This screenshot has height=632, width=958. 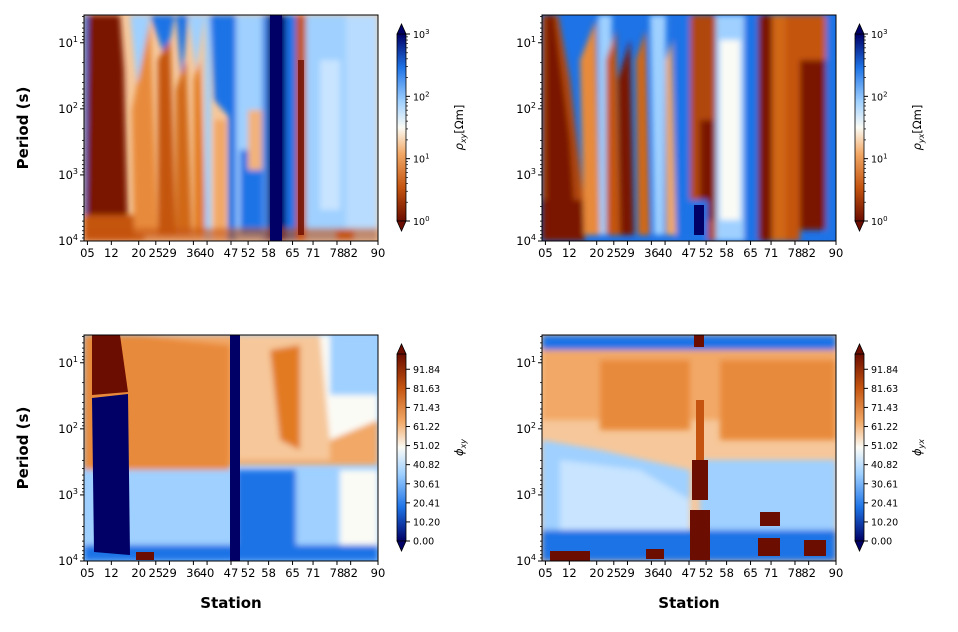 What do you see at coordinates (169, 573) in the screenshot?
I see `x-tick-label: 29` at bounding box center [169, 573].